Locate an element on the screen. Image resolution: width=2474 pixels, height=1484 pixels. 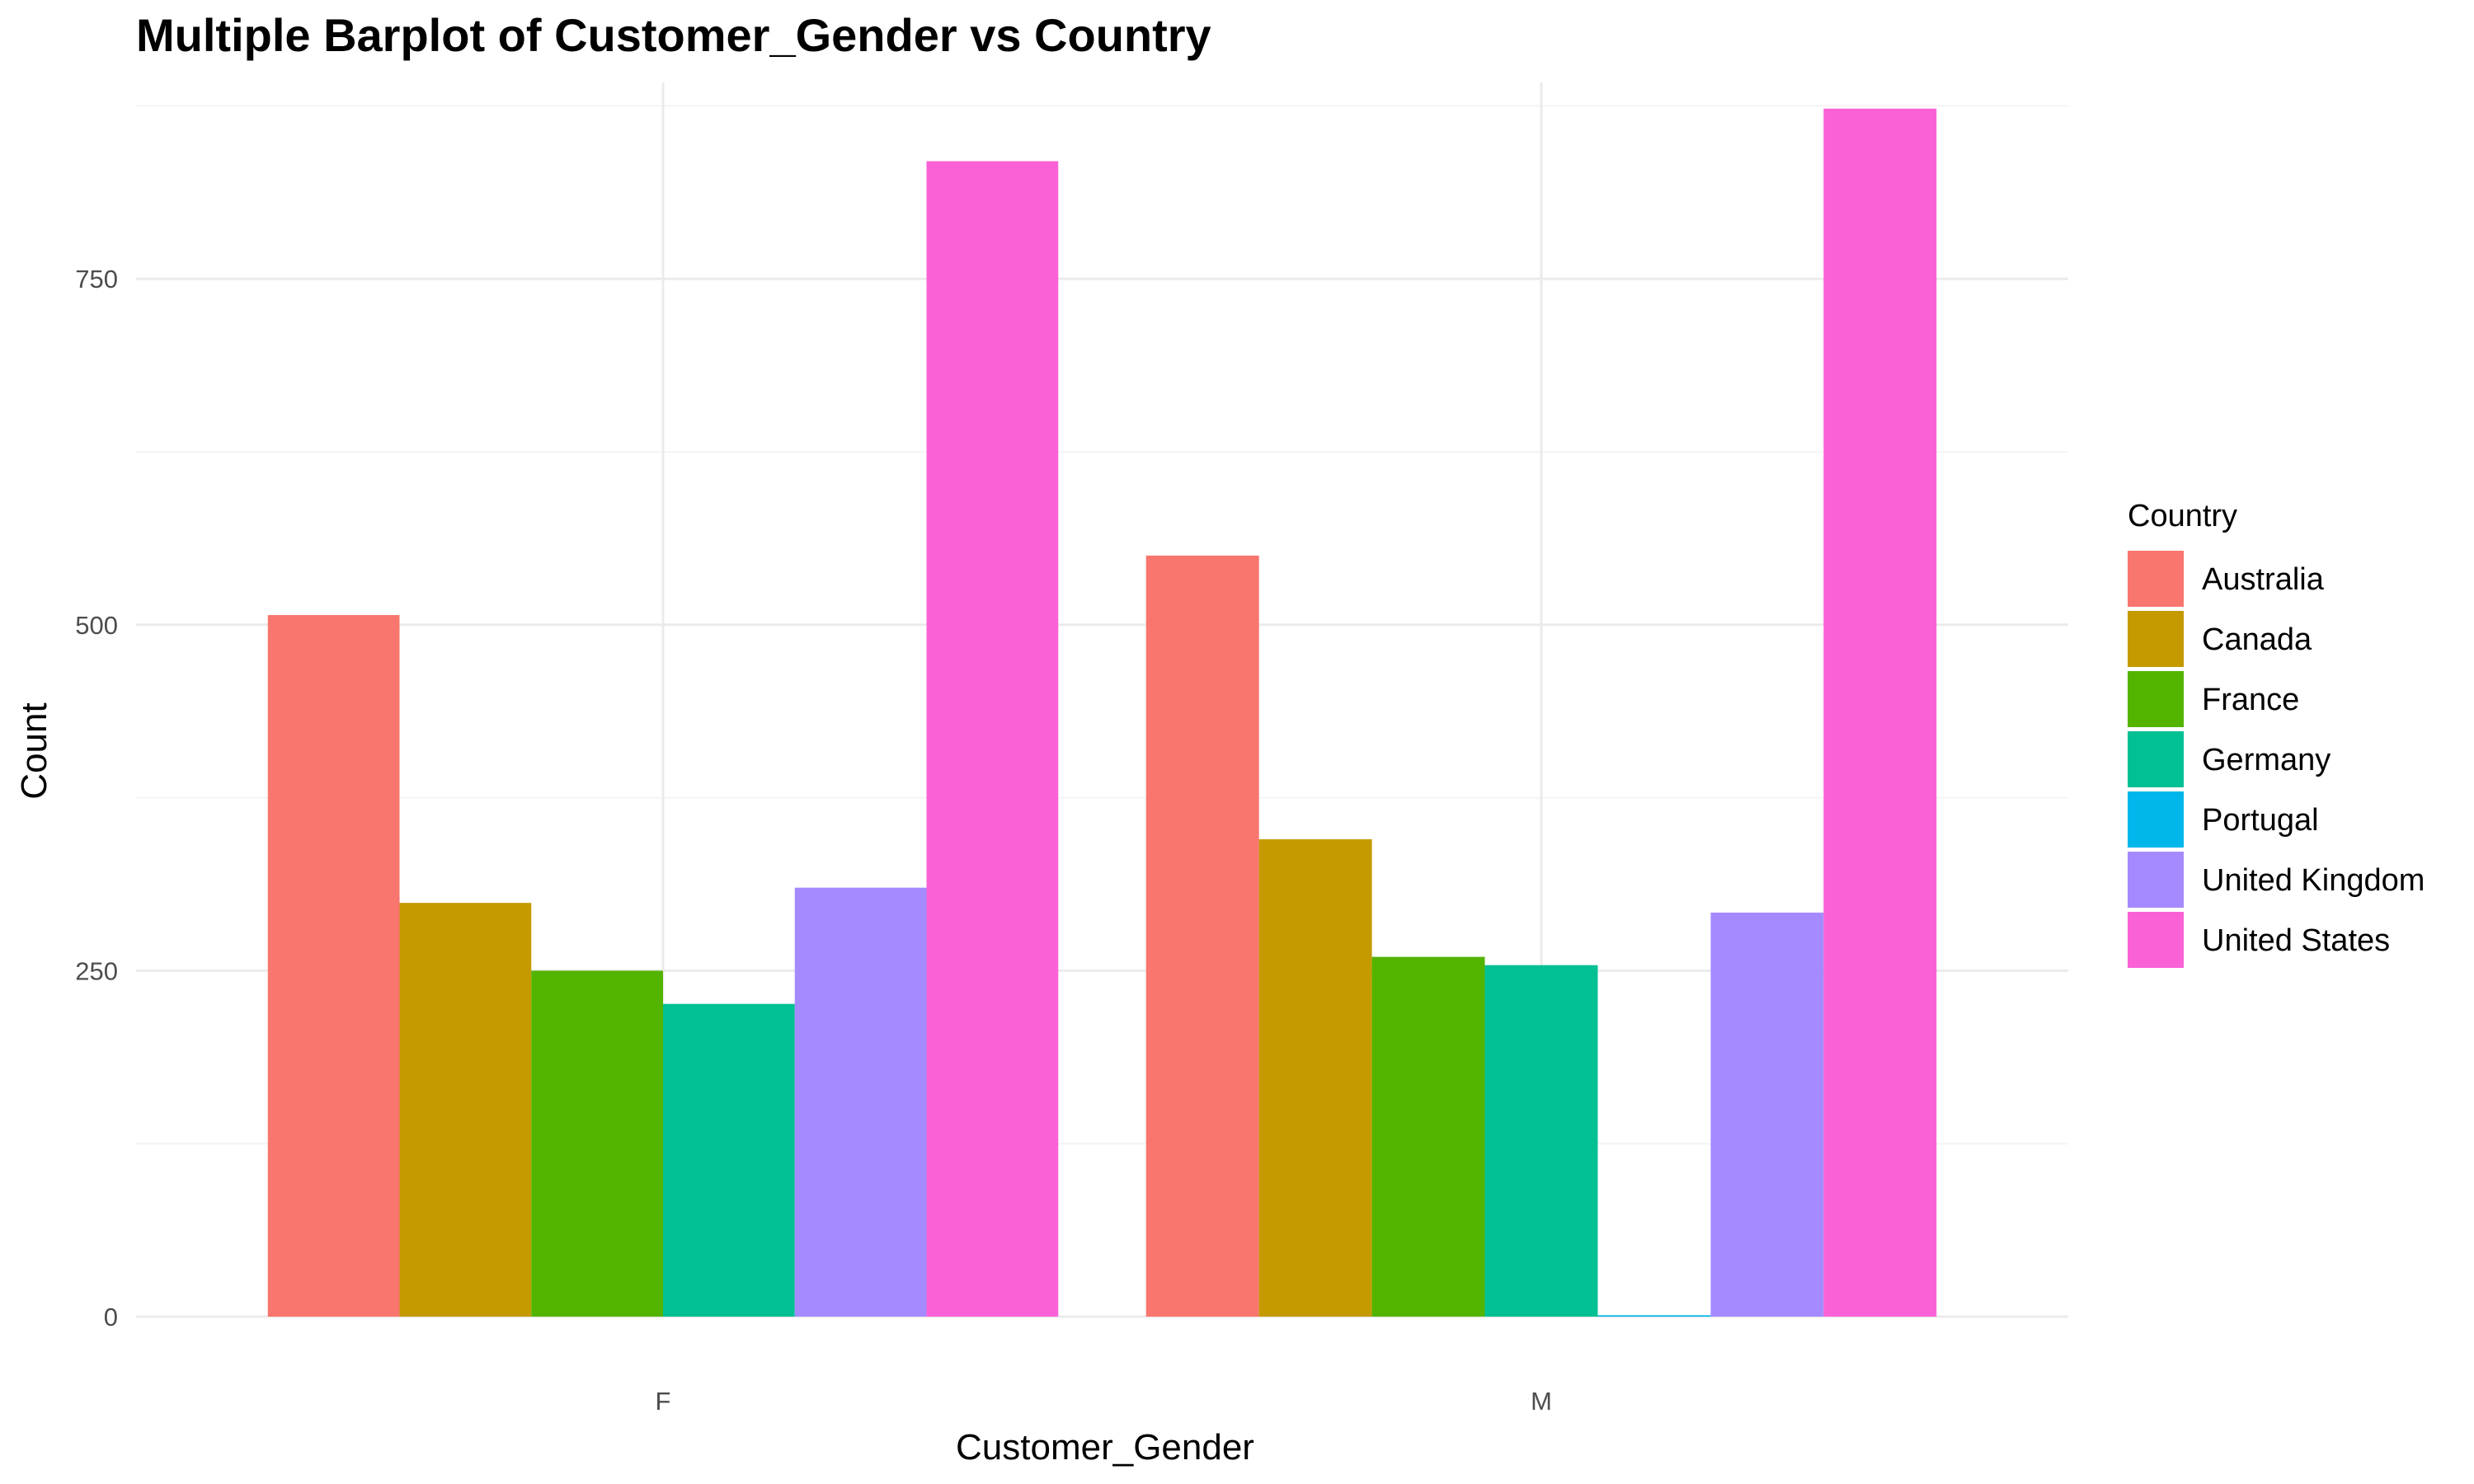
y-axis-title: Count is located at coordinates (34, 750).